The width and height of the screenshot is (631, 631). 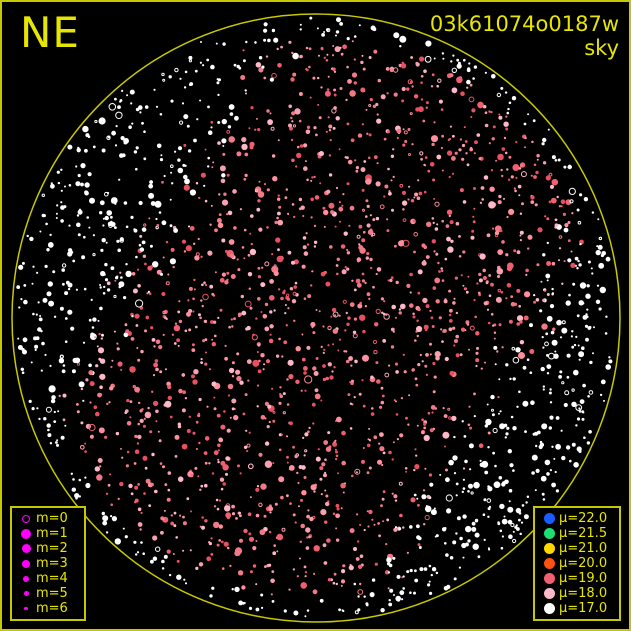 What do you see at coordinates (583, 533) in the screenshot?
I see `sky-brightness-label: μ=21.5` at bounding box center [583, 533].